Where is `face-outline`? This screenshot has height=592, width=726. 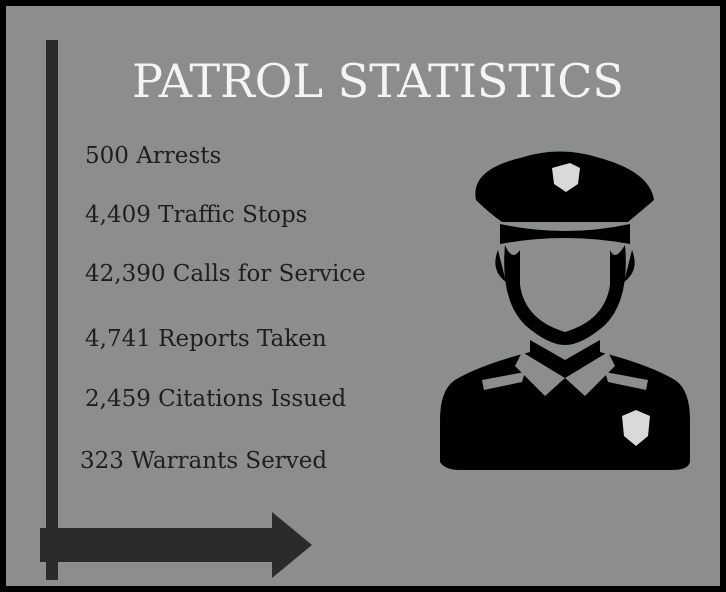 face-outline is located at coordinates (565, 295).